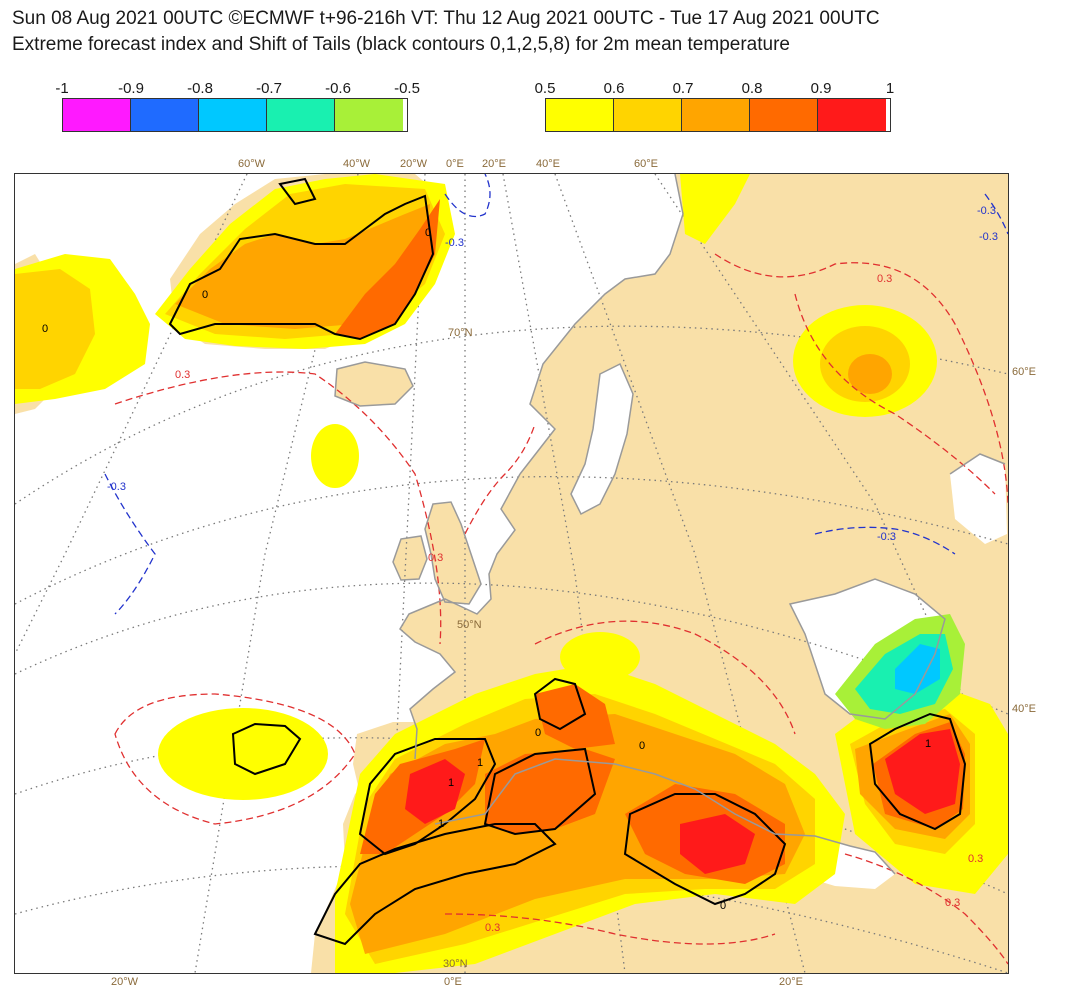  Describe the element at coordinates (683, 88) in the screenshot. I see `legend-tick-label: 0.7` at that location.